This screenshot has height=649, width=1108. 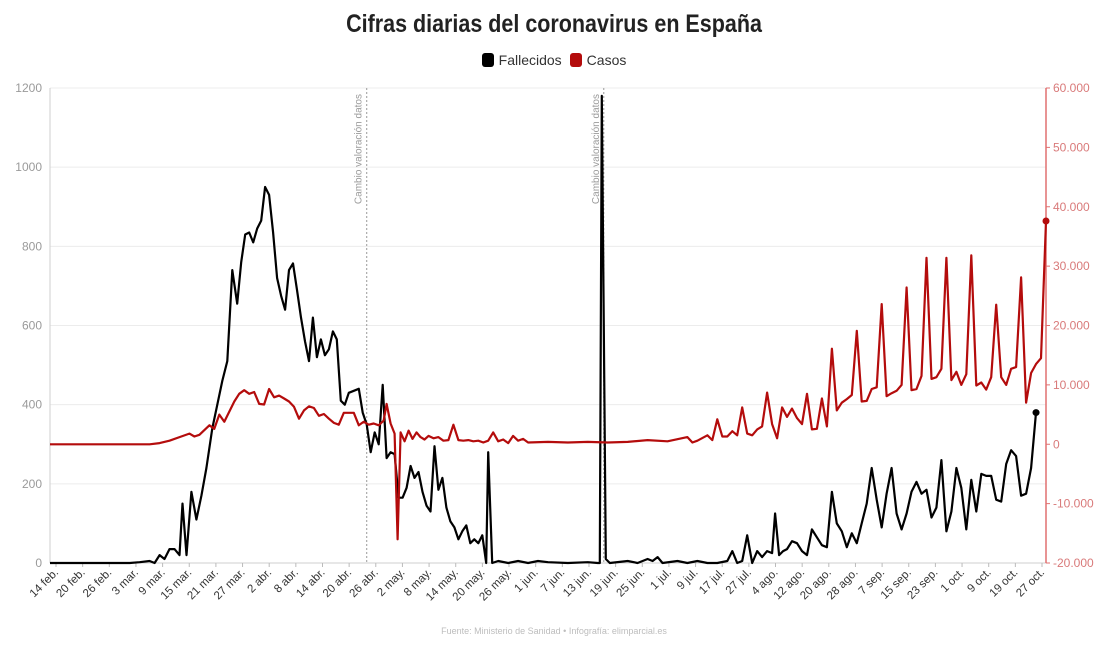 What do you see at coordinates (391, 583) in the screenshot?
I see `x-tick-label: 2 may.` at bounding box center [391, 583].